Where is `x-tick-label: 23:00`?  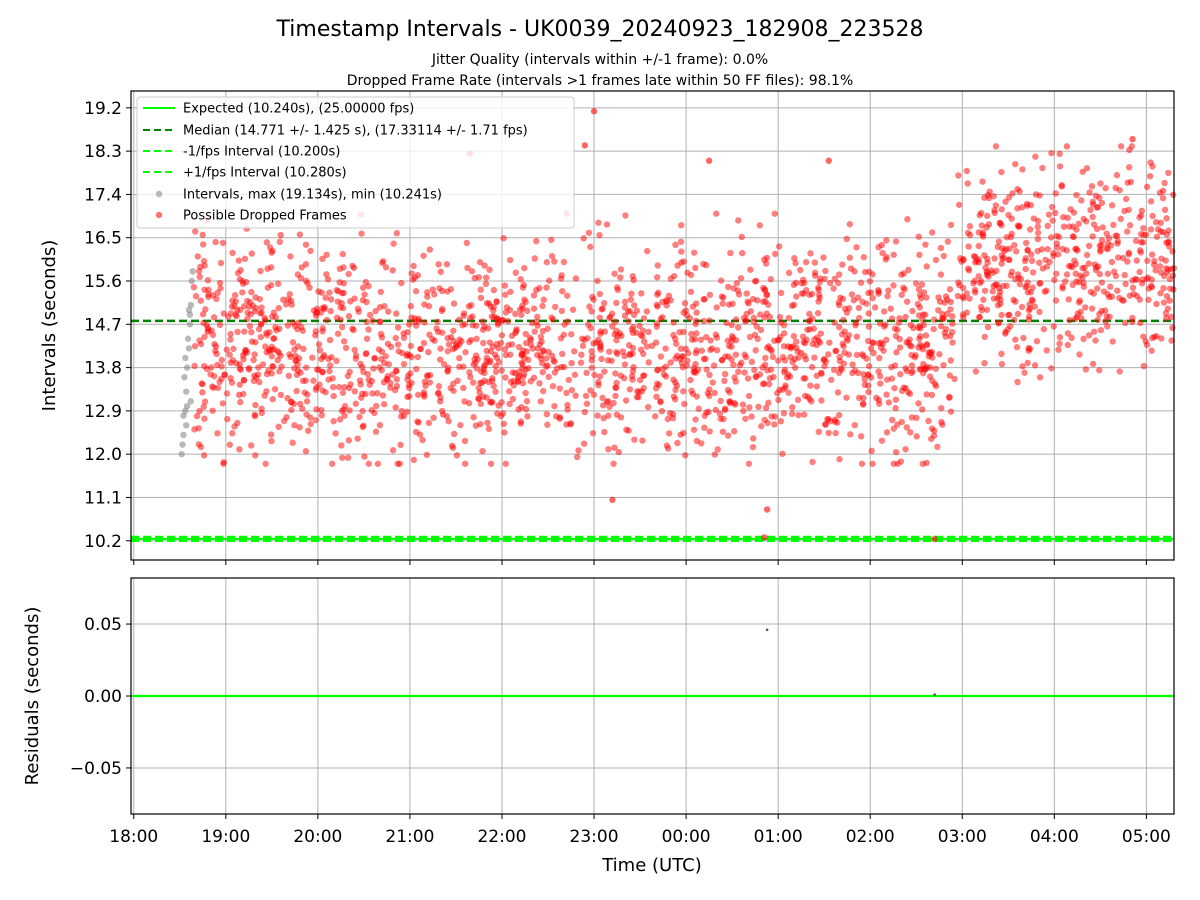 x-tick-label: 23:00 is located at coordinates (594, 837).